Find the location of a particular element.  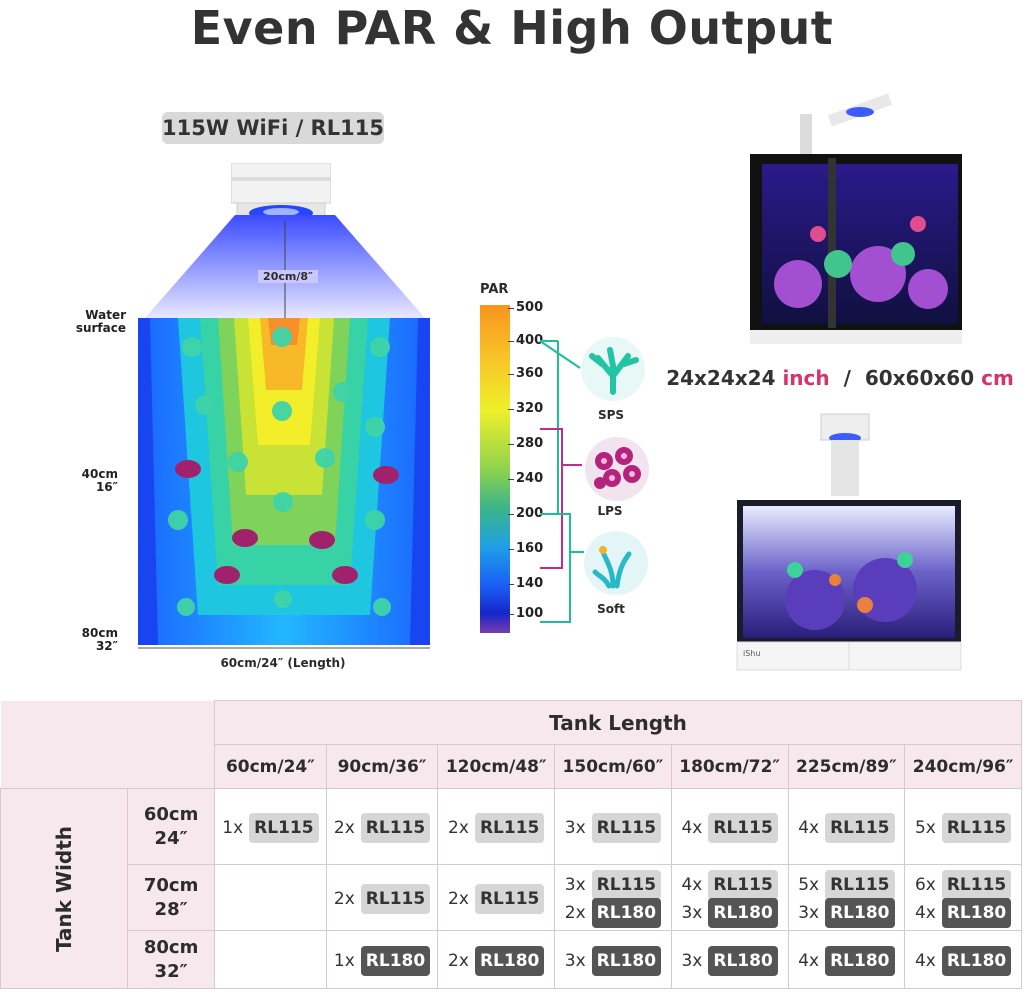

par-tick-label: 140 is located at coordinates (530, 583).